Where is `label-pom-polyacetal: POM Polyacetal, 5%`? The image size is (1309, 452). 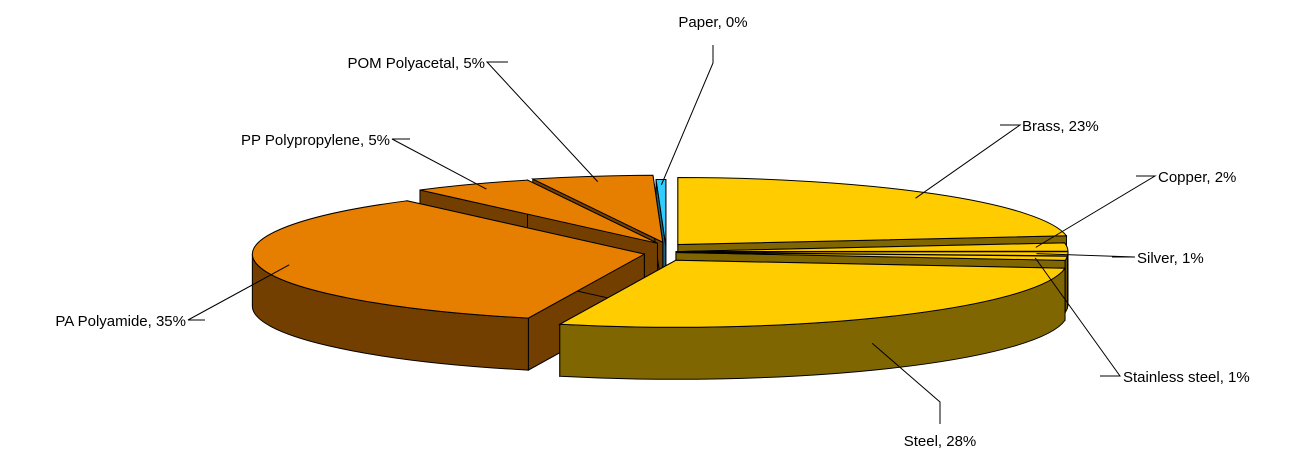 label-pom-polyacetal: POM Polyacetal, 5% is located at coordinates (416, 63).